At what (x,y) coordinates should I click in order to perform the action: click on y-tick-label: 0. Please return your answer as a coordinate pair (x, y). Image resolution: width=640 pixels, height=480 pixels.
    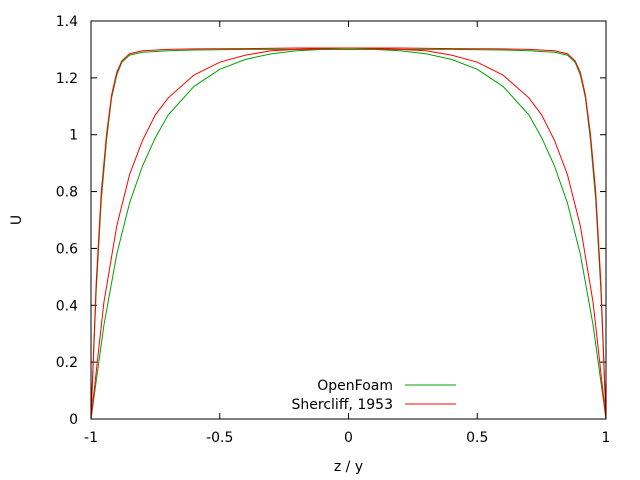
    Looking at the image, I should click on (73, 420).